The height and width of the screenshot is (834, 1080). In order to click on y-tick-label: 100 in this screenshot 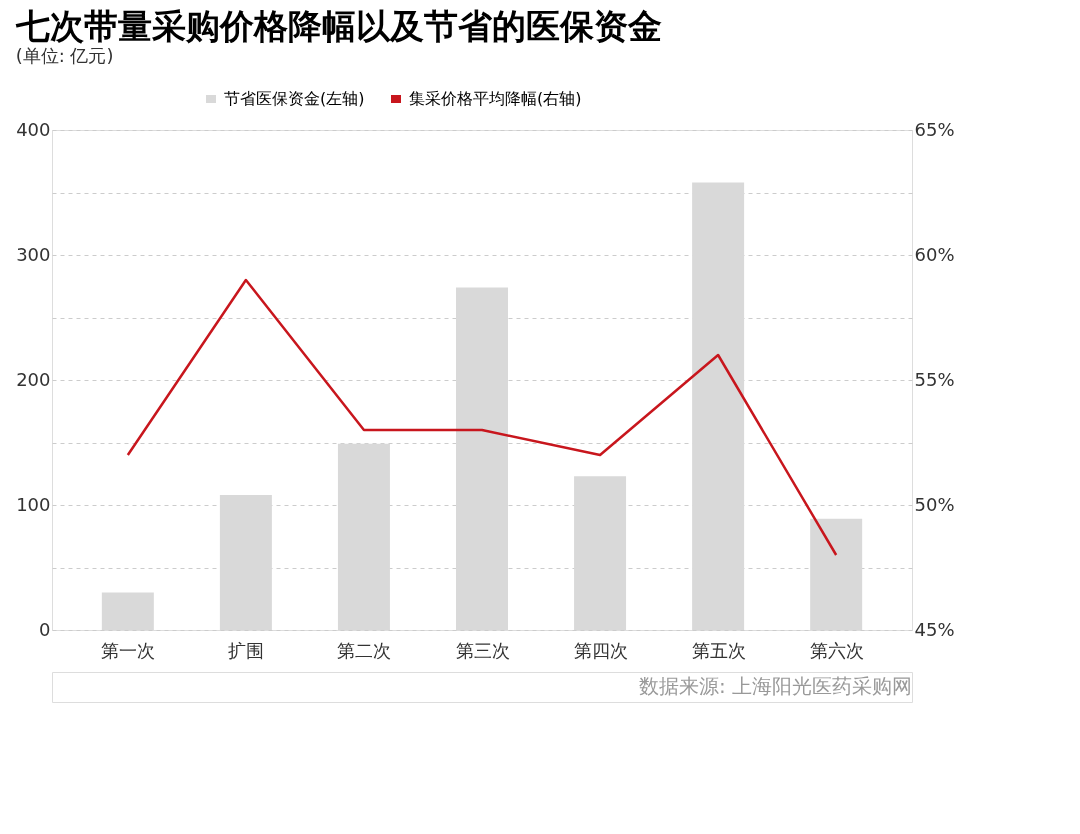, I will do `click(33, 504)`.